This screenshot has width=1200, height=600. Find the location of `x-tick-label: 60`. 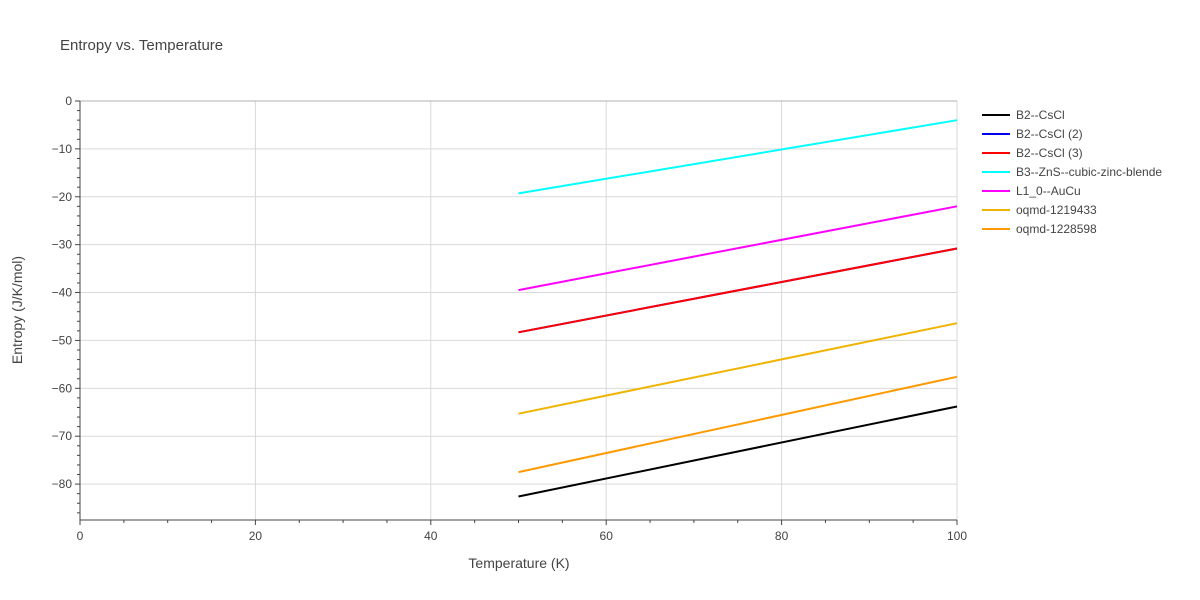

x-tick-label: 60 is located at coordinates (607, 536).